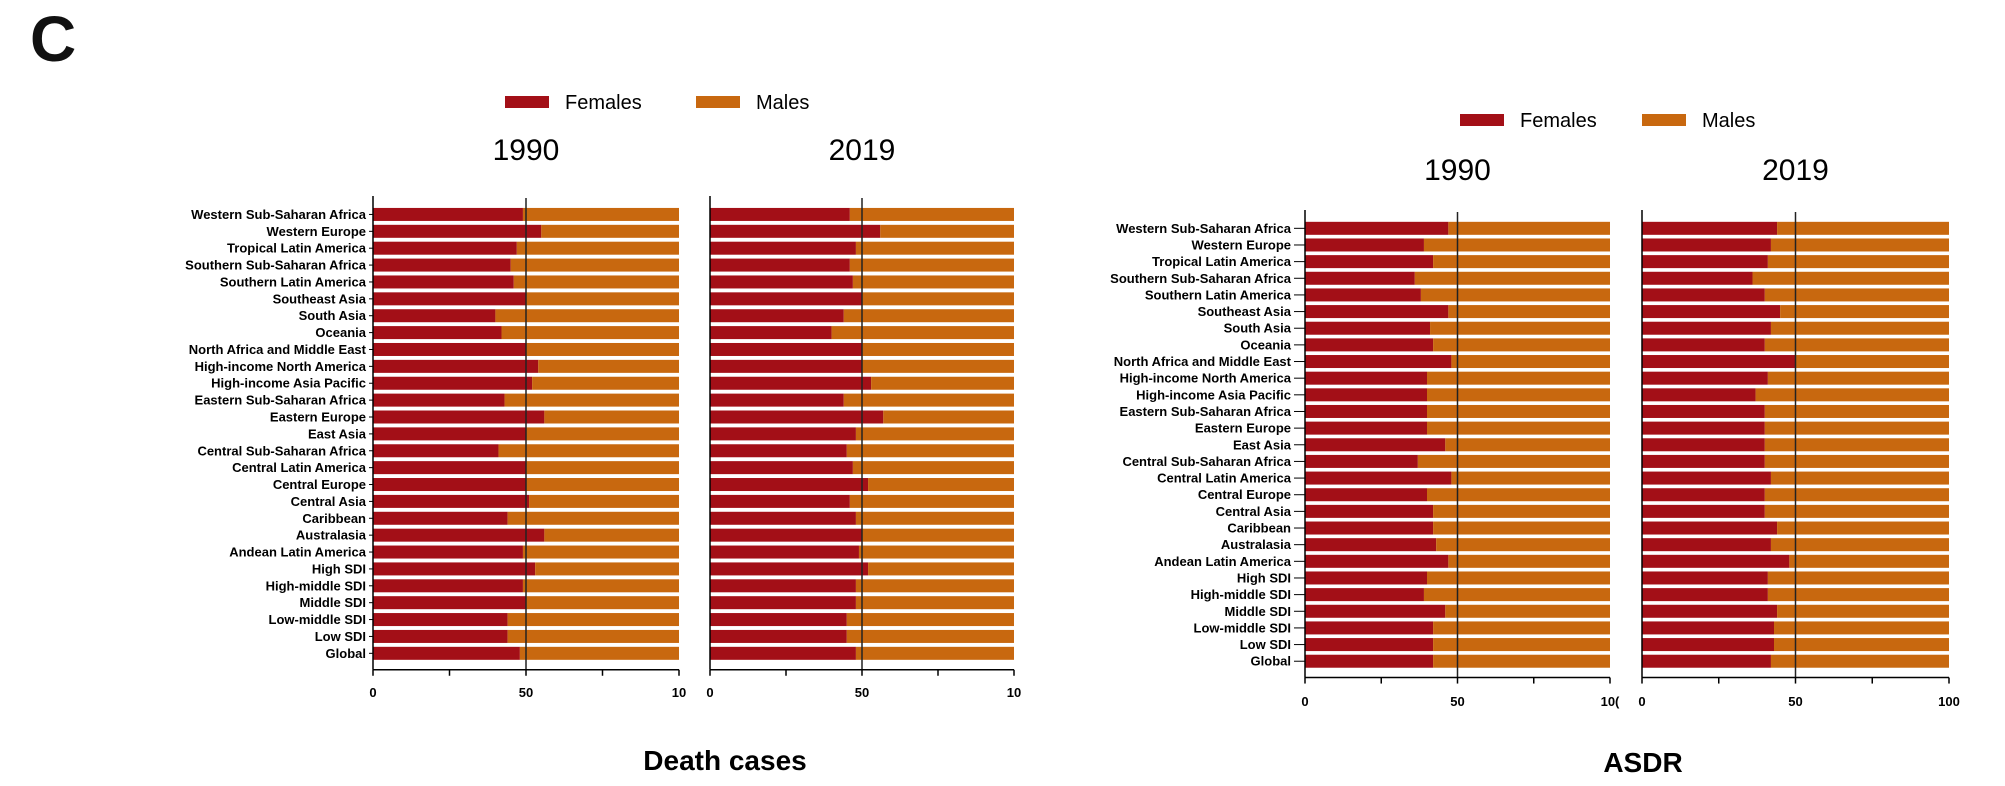  I want to click on category-label: Andean Latin America, so click(1223, 561).